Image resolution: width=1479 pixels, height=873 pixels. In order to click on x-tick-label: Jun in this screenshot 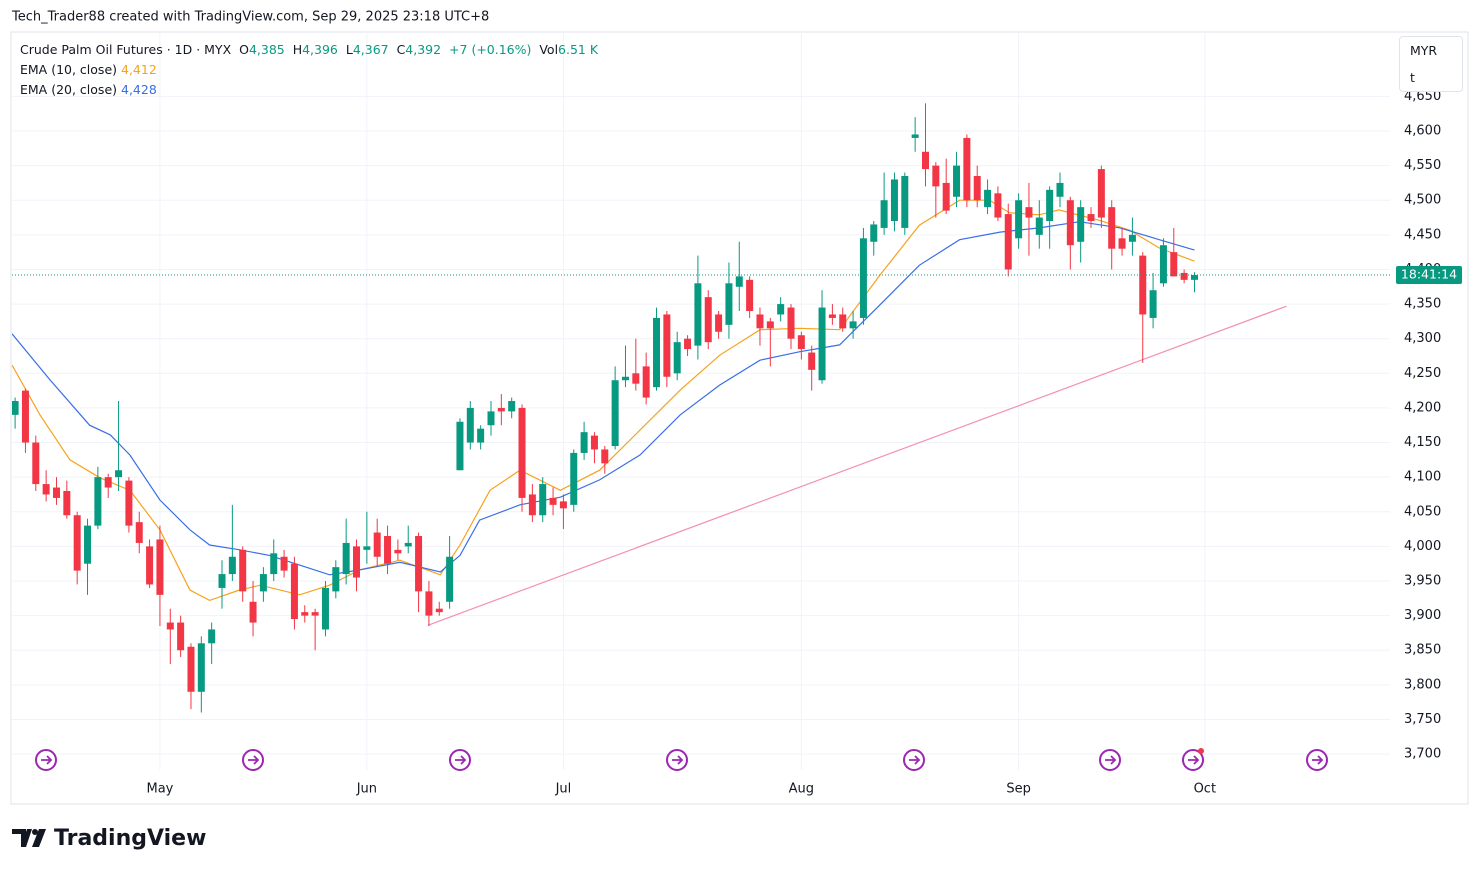, I will do `click(366, 789)`.